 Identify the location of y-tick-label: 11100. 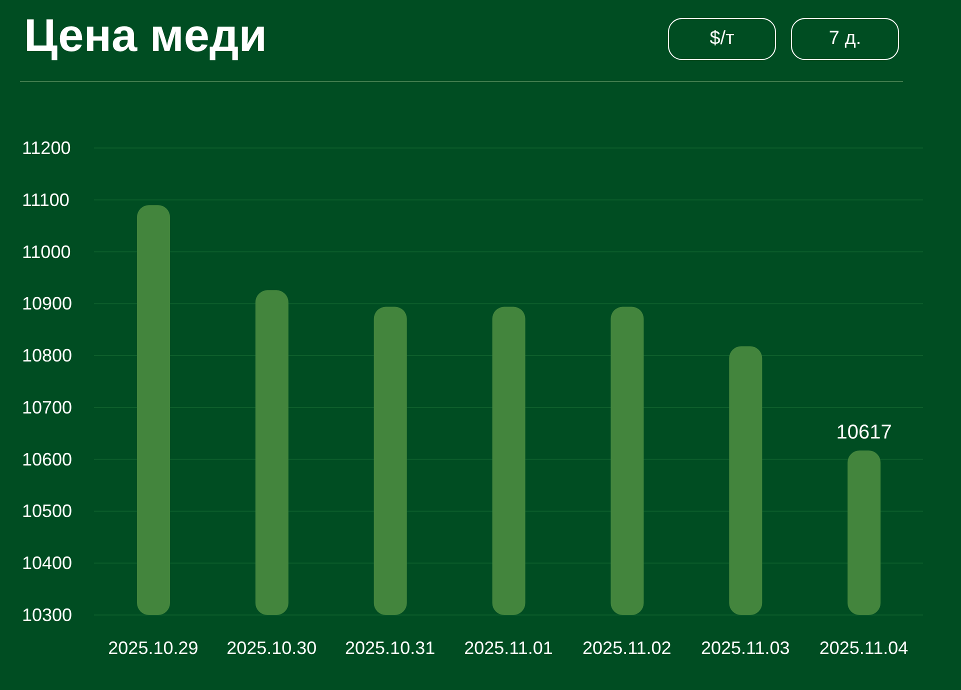
(46, 200).